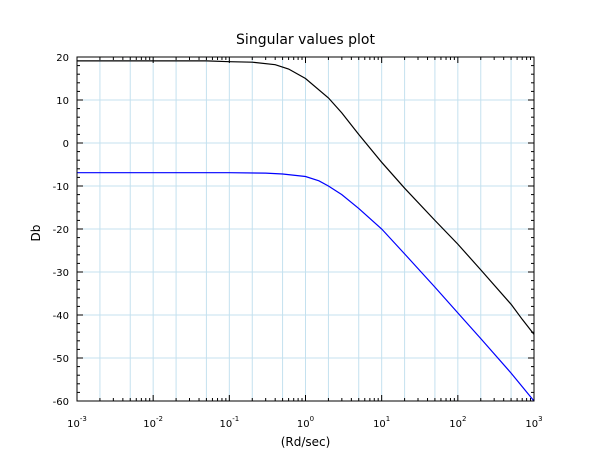  I want to click on x-tick-label: 10⁻¹, so click(229, 422).